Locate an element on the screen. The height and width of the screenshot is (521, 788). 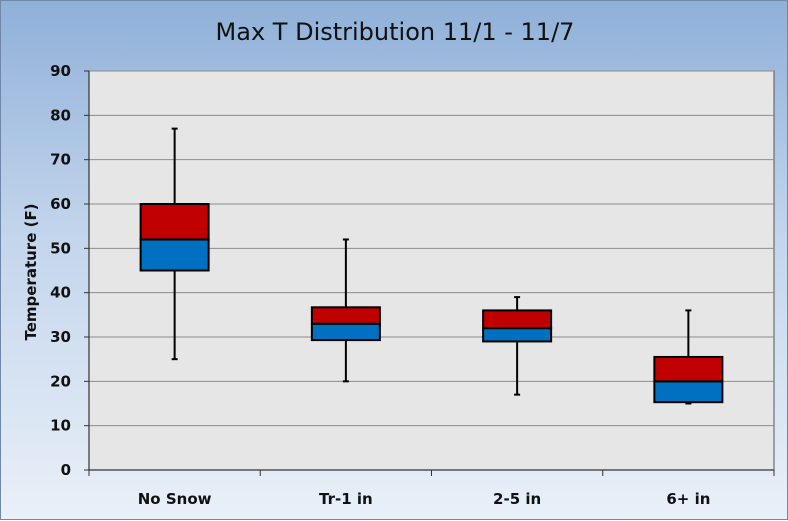
y-tick-label: 20 is located at coordinates (60, 381).